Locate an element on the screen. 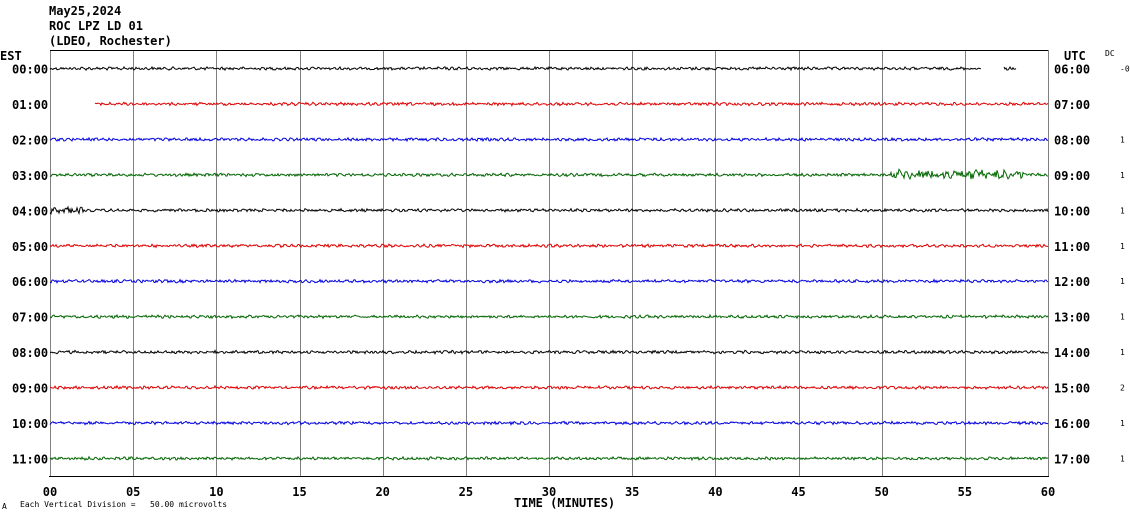  x-axis-title: TIME (MINUTES) is located at coordinates (565, 503).